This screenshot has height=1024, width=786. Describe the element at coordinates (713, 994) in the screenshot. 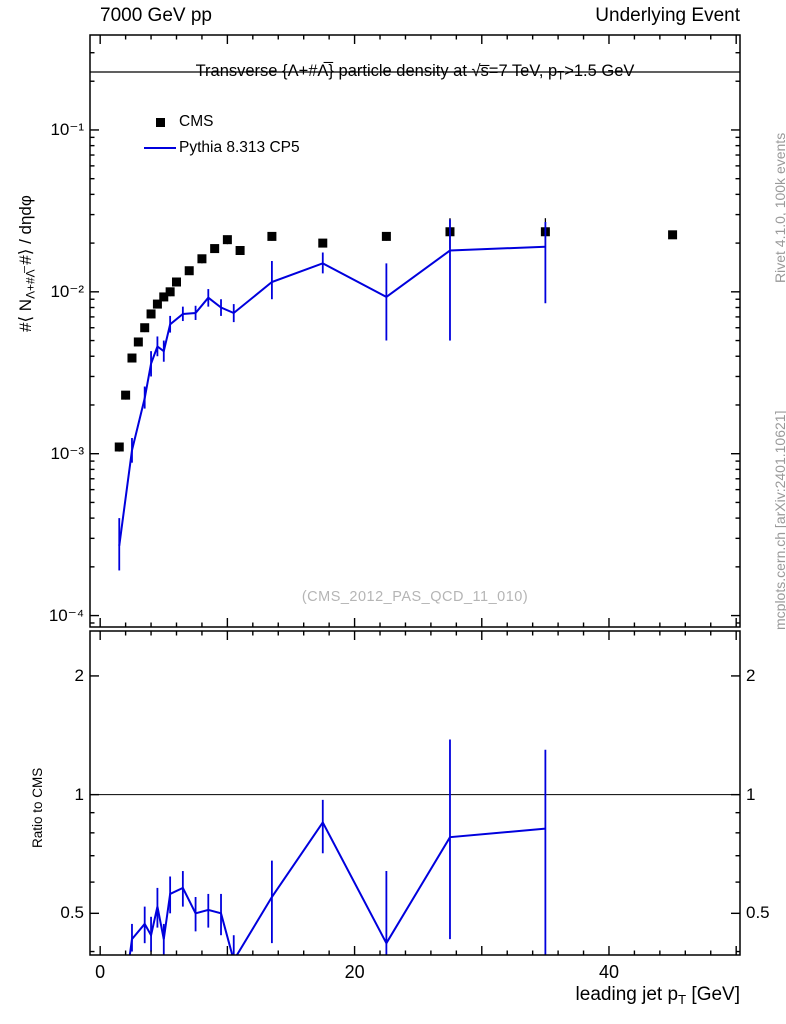

I see `x-axis-title-post: [GeV]` at that location.